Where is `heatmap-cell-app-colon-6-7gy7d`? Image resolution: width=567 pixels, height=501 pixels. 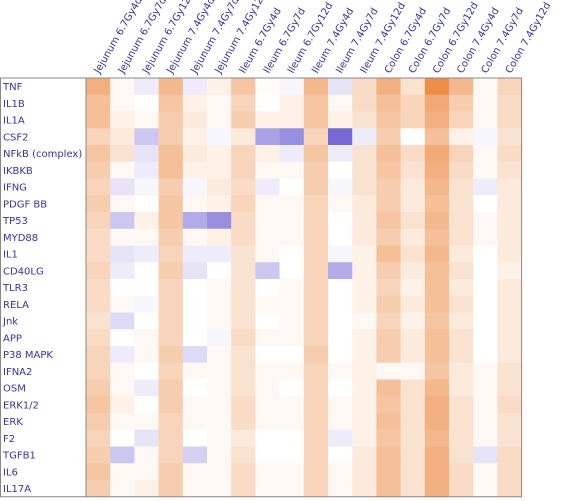
heatmap-cell-app-colon-6-7gy7d is located at coordinates (413, 338).